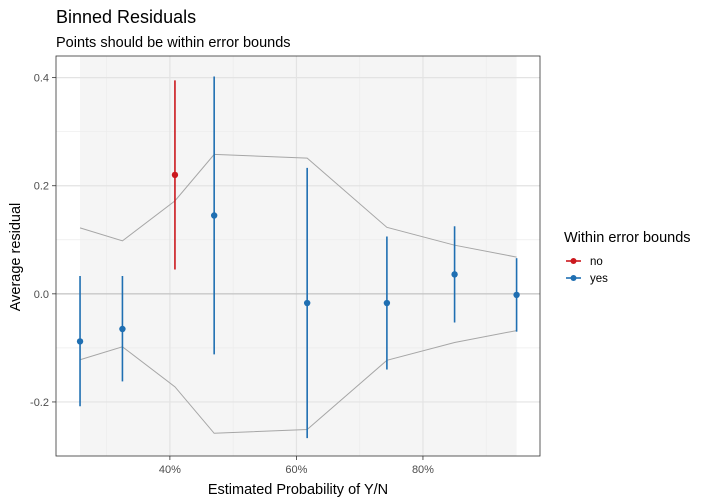 This screenshot has width=720, height=504. What do you see at coordinates (39, 403) in the screenshot?
I see `y-tick-label: -0.2` at bounding box center [39, 403].